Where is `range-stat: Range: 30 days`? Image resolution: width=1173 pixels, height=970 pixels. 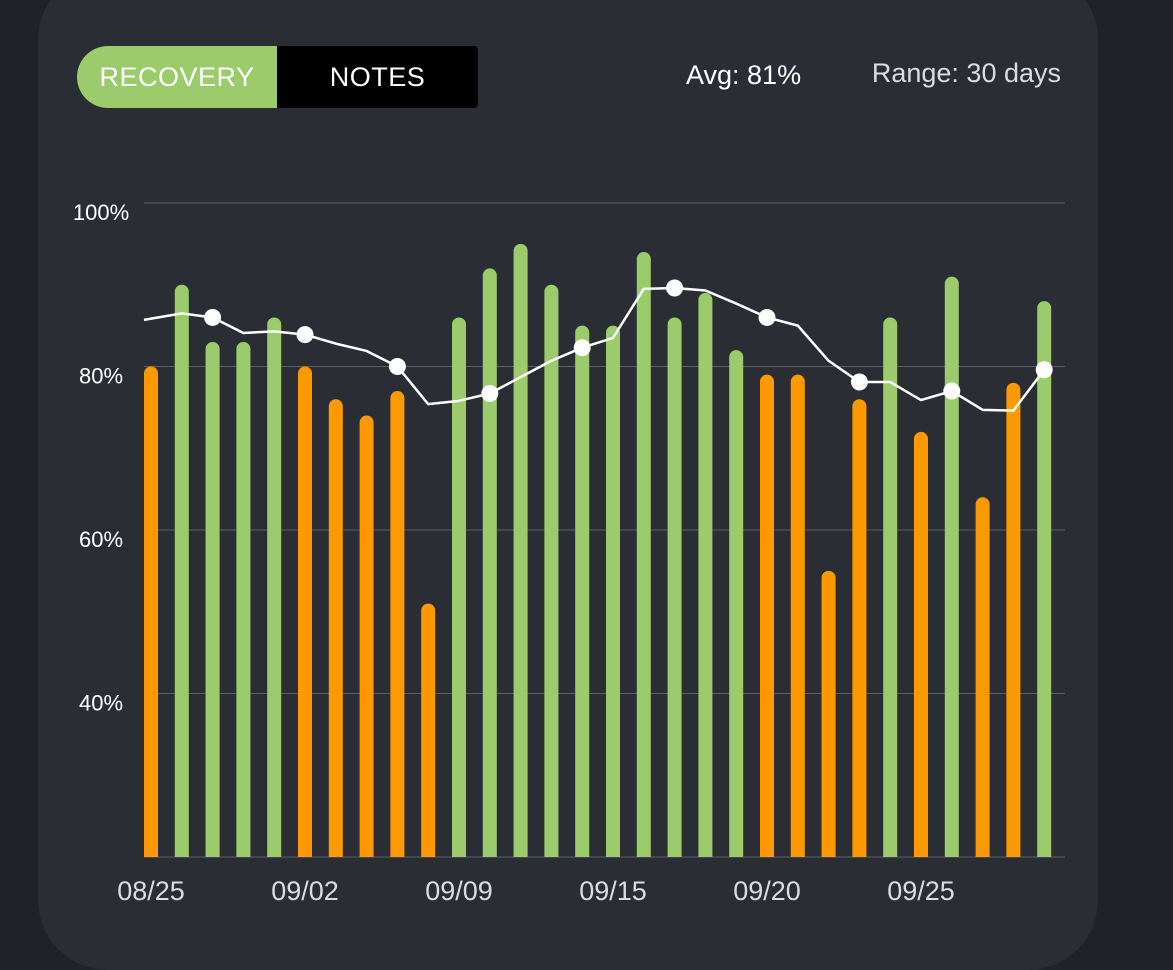 range-stat: Range: 30 days is located at coordinates (966, 73).